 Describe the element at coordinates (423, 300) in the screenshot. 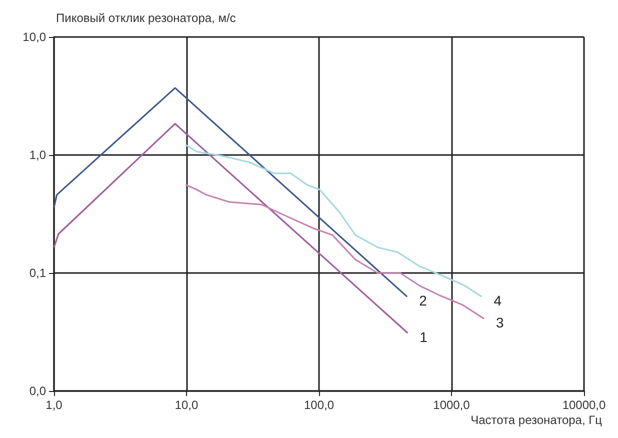

I see `series-label: 2` at that location.